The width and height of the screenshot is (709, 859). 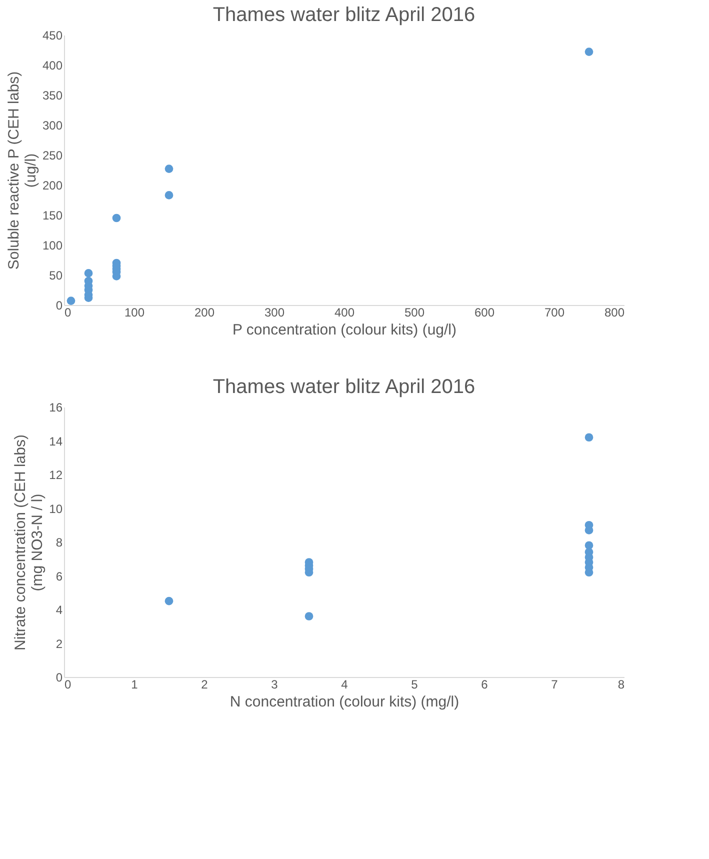 What do you see at coordinates (204, 313) in the screenshot?
I see `x-tick-label: 200` at bounding box center [204, 313].